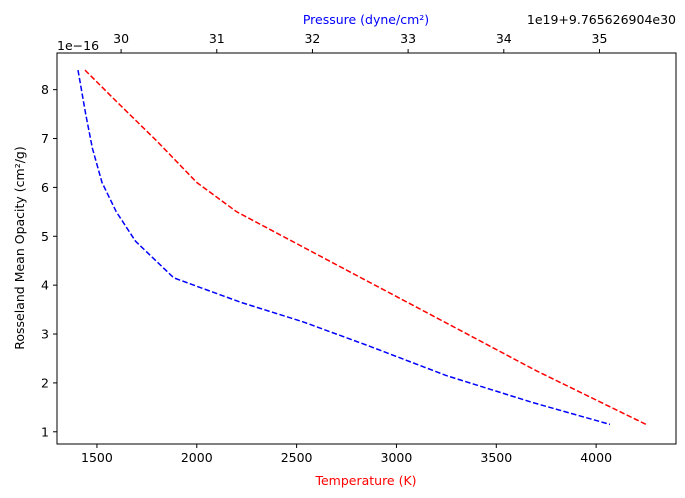 The width and height of the screenshot is (685, 498). I want to click on y-tick-label: 1, so click(45, 431).